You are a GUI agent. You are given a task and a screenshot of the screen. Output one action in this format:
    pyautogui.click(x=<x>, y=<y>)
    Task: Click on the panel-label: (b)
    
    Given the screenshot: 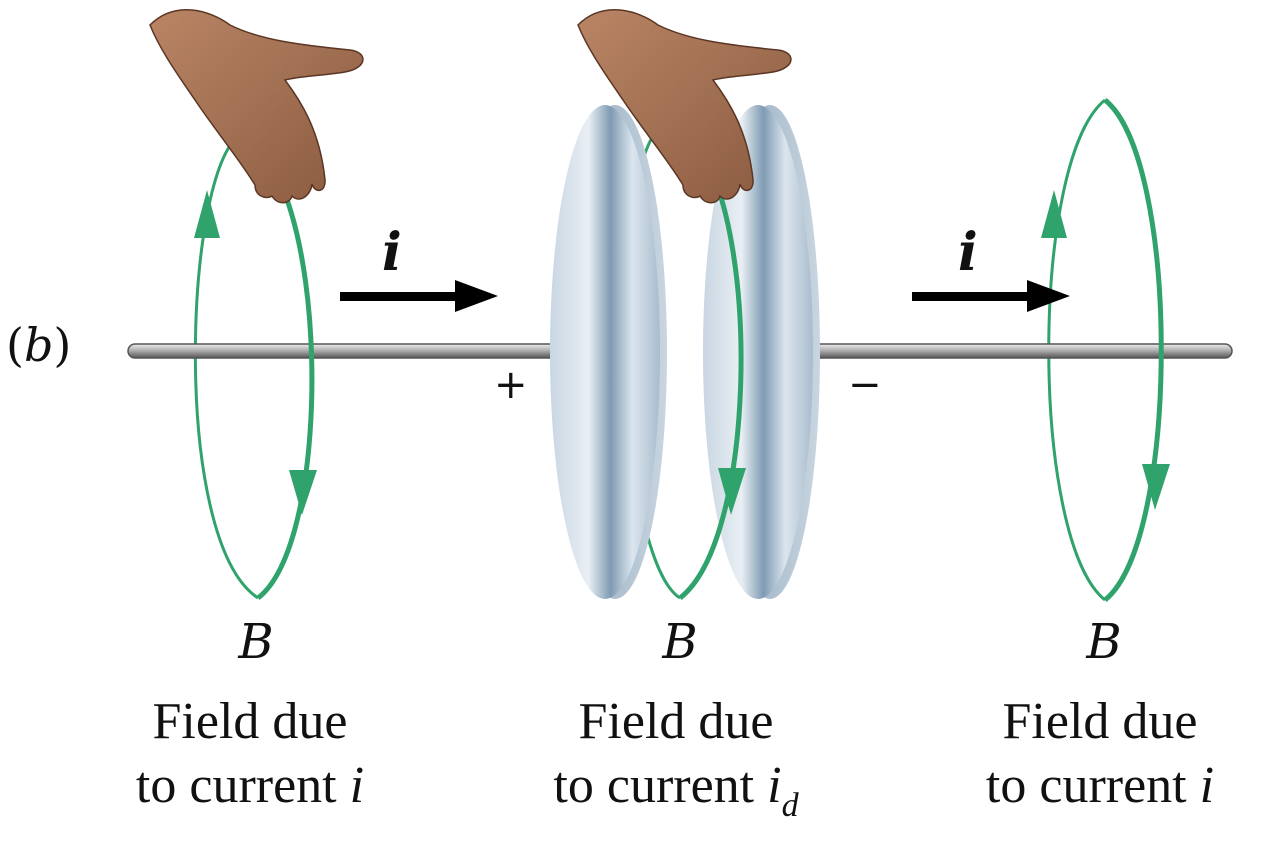 What is the action you would take?
    pyautogui.click(x=39, y=345)
    